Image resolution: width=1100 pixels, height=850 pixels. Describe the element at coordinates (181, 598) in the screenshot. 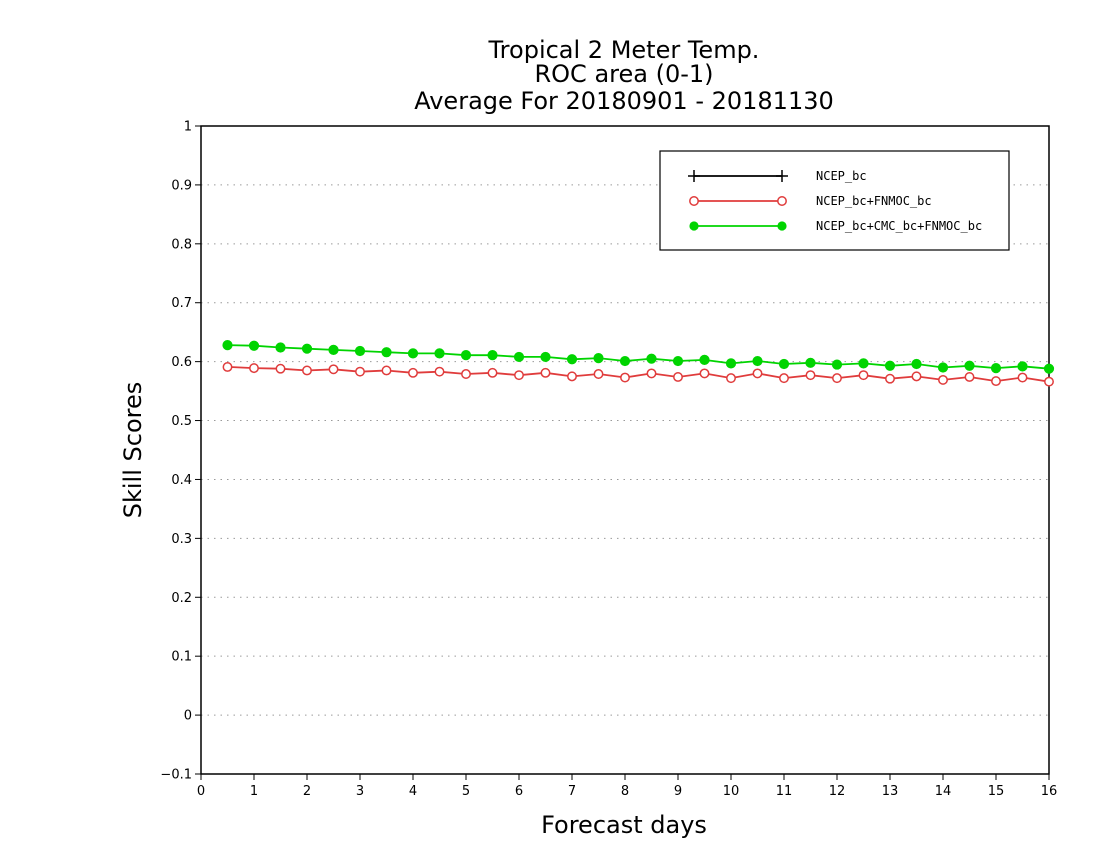

I see `y-tick-label: 0.2` at that location.